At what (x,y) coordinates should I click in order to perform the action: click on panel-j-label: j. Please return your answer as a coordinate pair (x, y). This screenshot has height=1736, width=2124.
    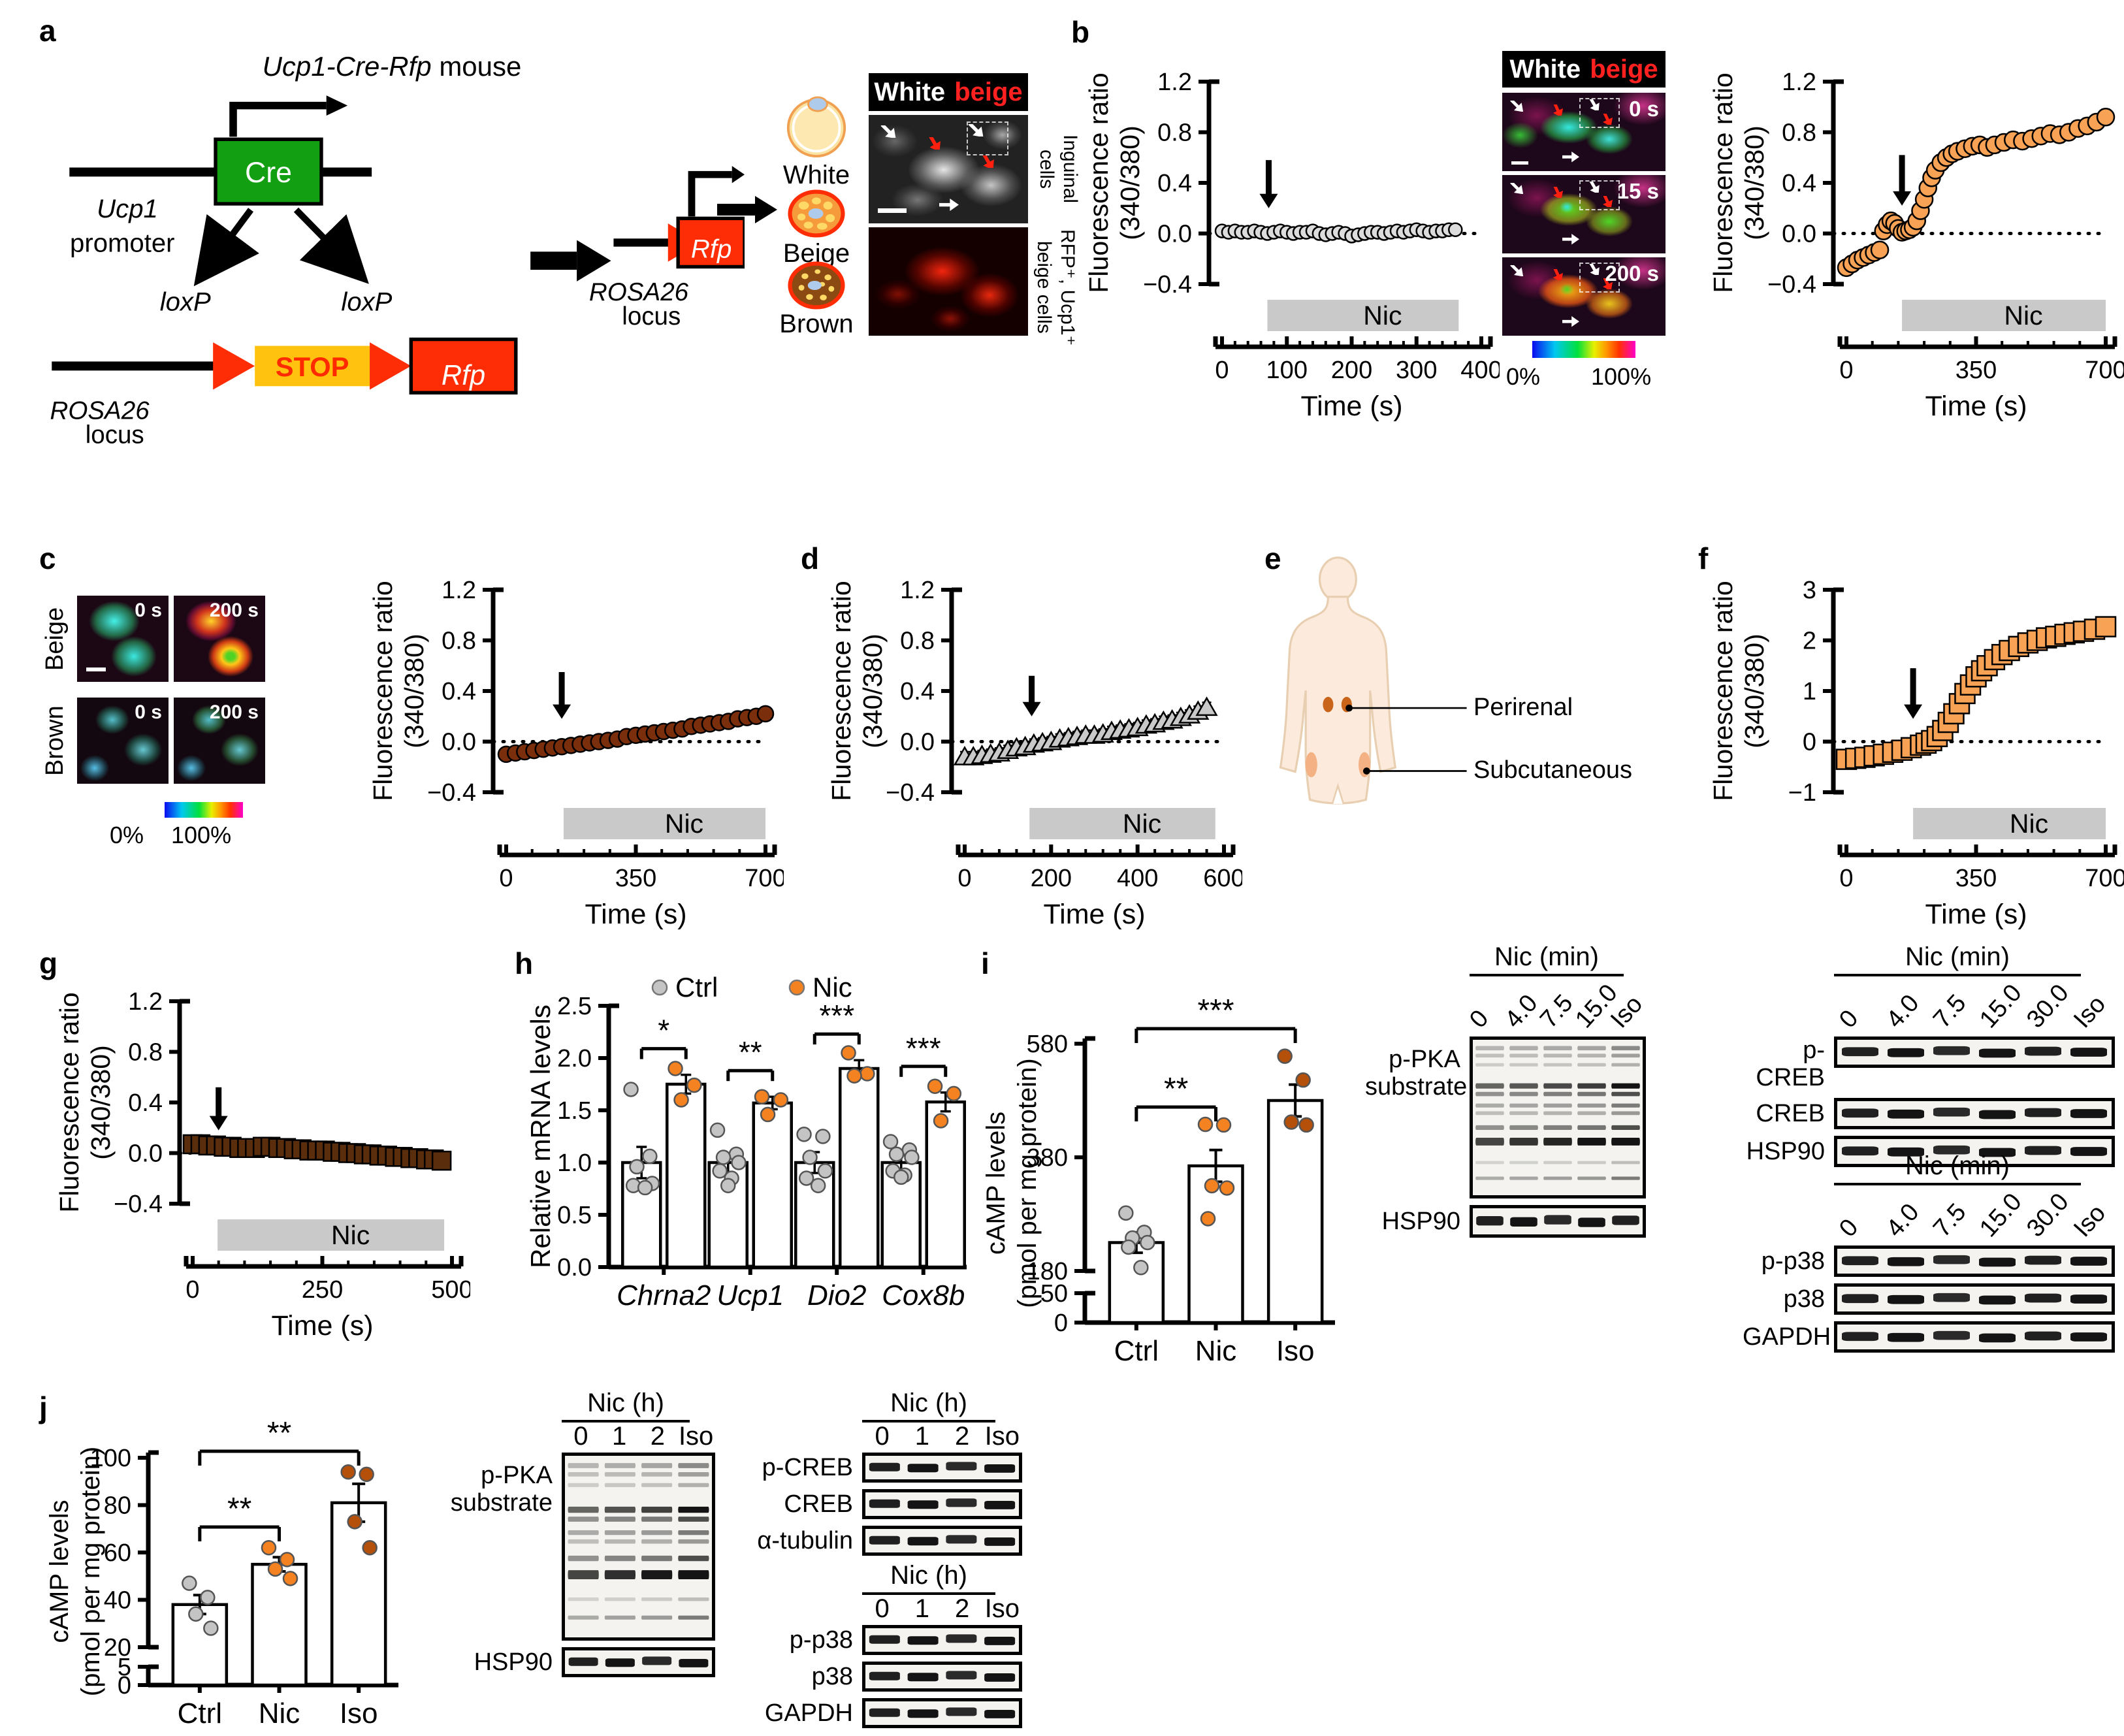
    Looking at the image, I should click on (44, 1407).